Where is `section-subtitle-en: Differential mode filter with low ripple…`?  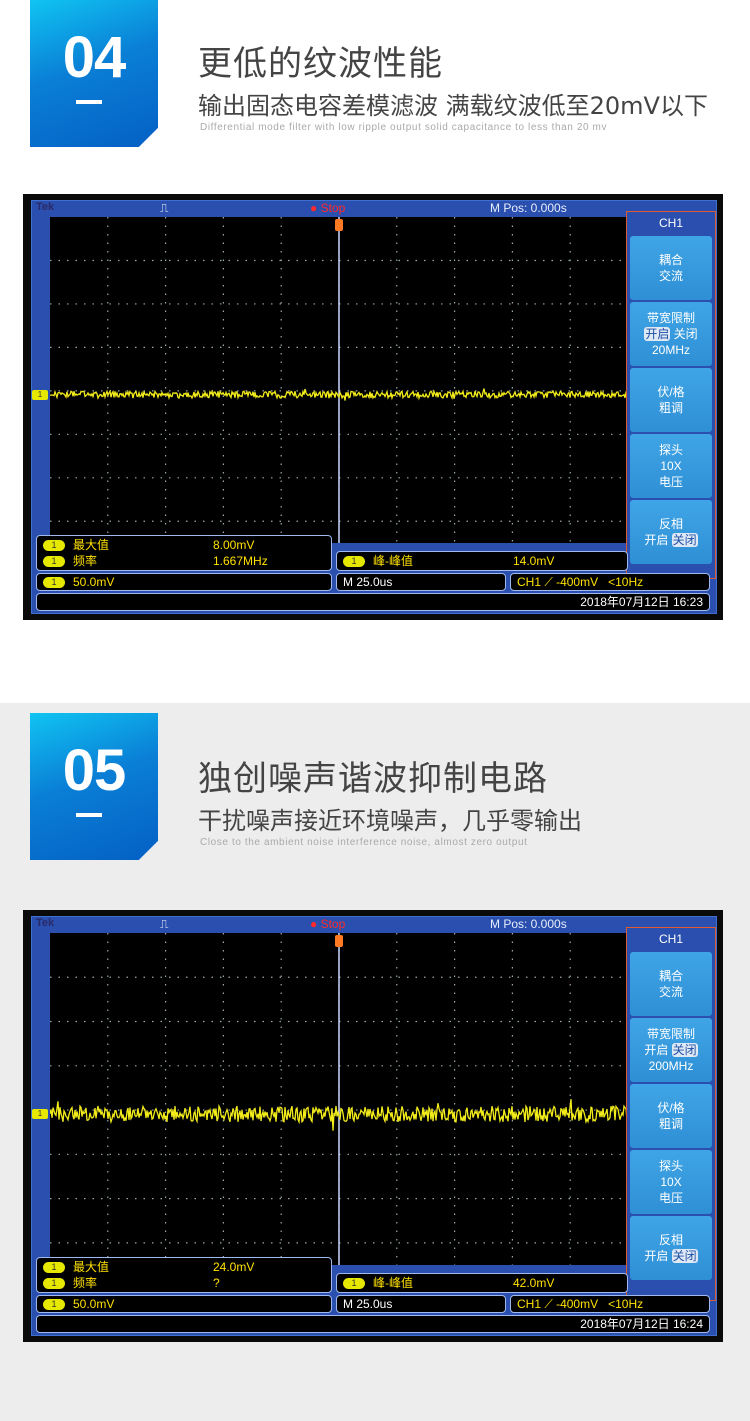
section-subtitle-en: Differential mode filter with low ripple… is located at coordinates (403, 127).